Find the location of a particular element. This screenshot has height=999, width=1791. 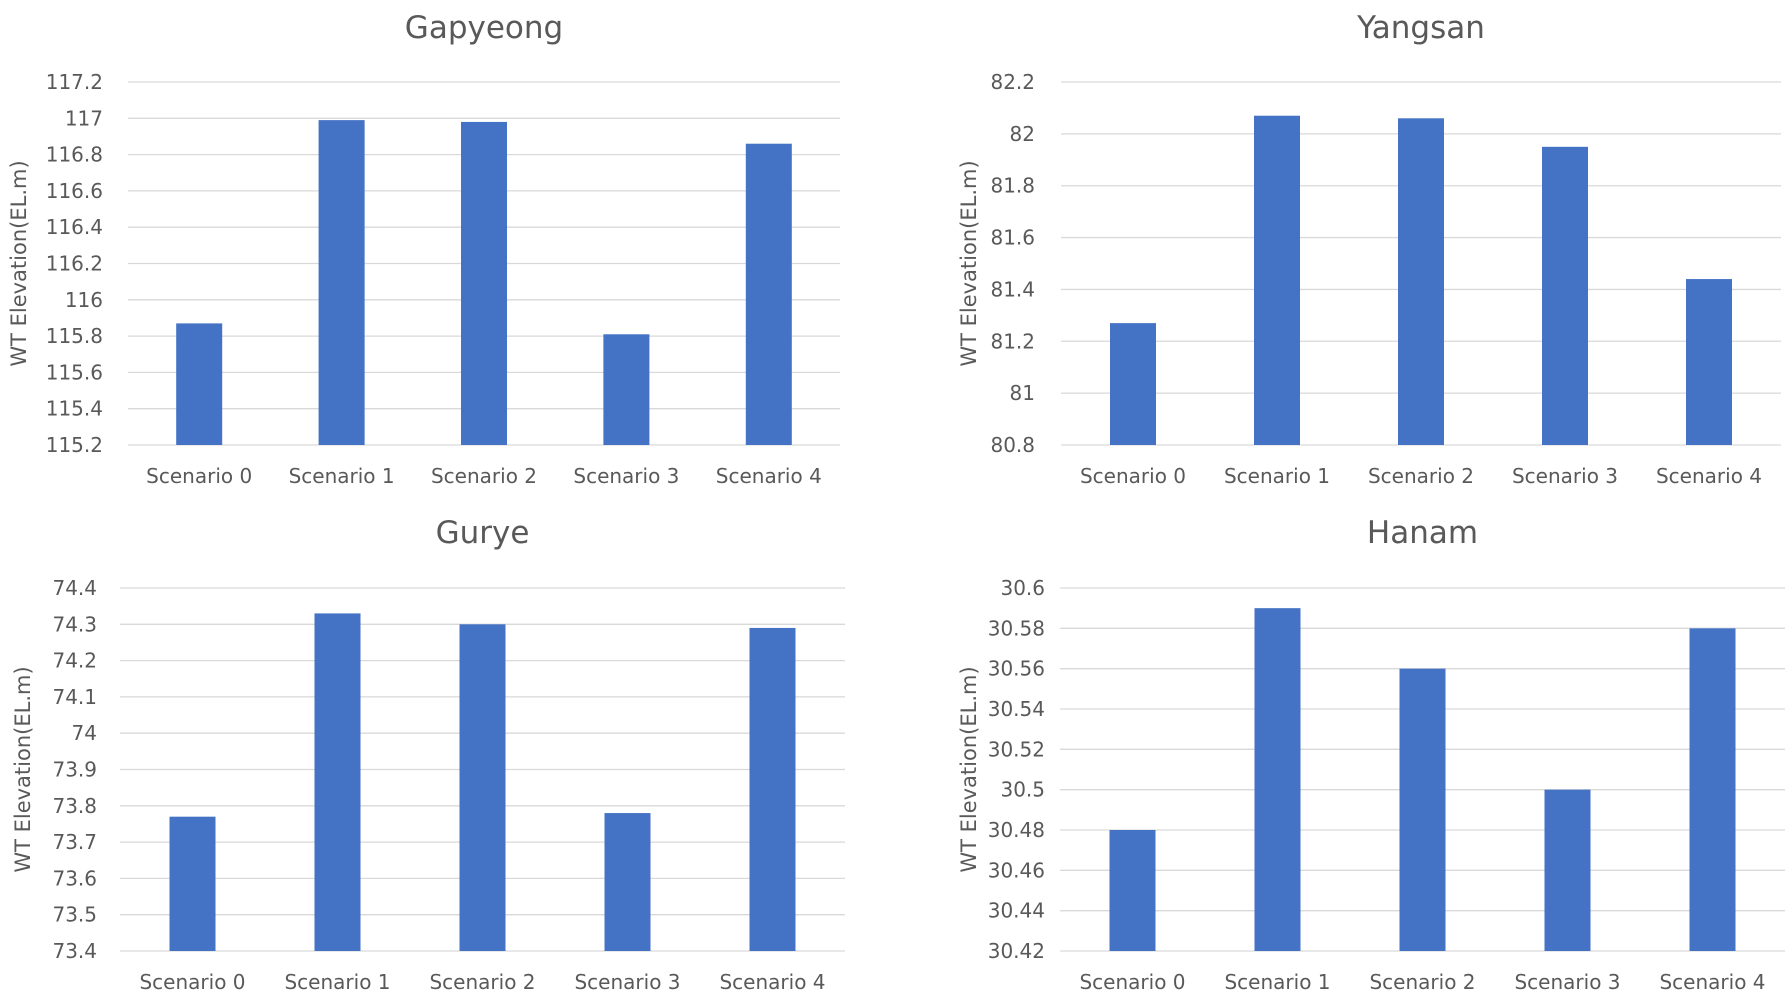

y-tick-label: 74.1 is located at coordinates (74, 697).